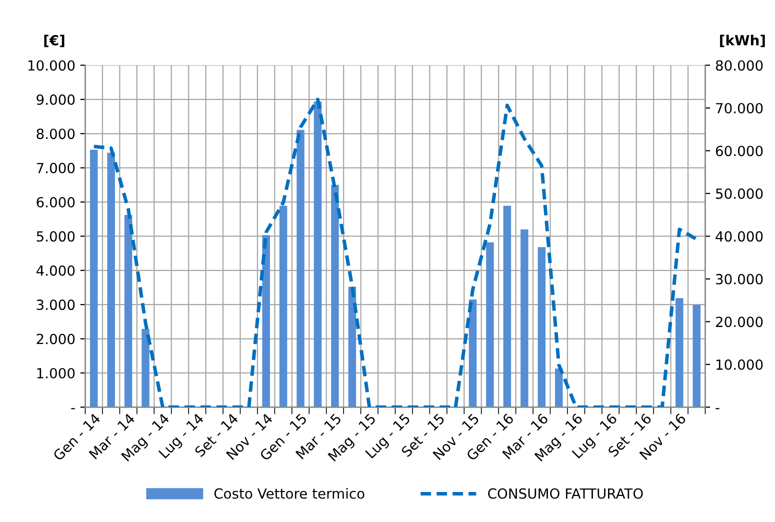  What do you see at coordinates (55, 168) in the screenshot?
I see `y-tick-label: 7.000` at bounding box center [55, 168].